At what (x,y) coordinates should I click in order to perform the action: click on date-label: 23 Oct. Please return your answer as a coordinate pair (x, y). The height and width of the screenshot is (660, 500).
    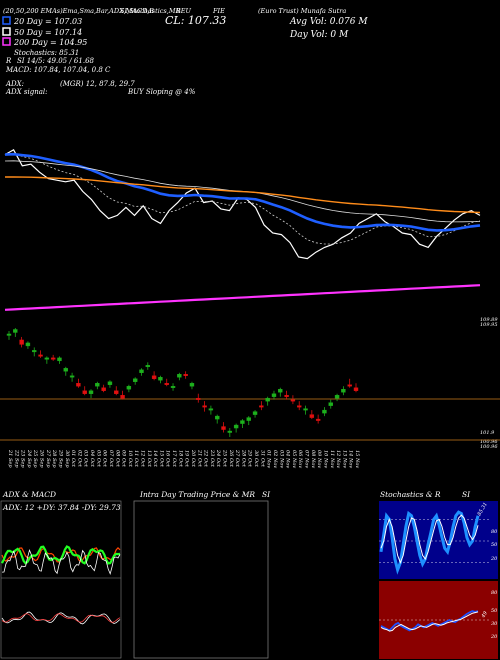
    Looking at the image, I should click on (212, 458).